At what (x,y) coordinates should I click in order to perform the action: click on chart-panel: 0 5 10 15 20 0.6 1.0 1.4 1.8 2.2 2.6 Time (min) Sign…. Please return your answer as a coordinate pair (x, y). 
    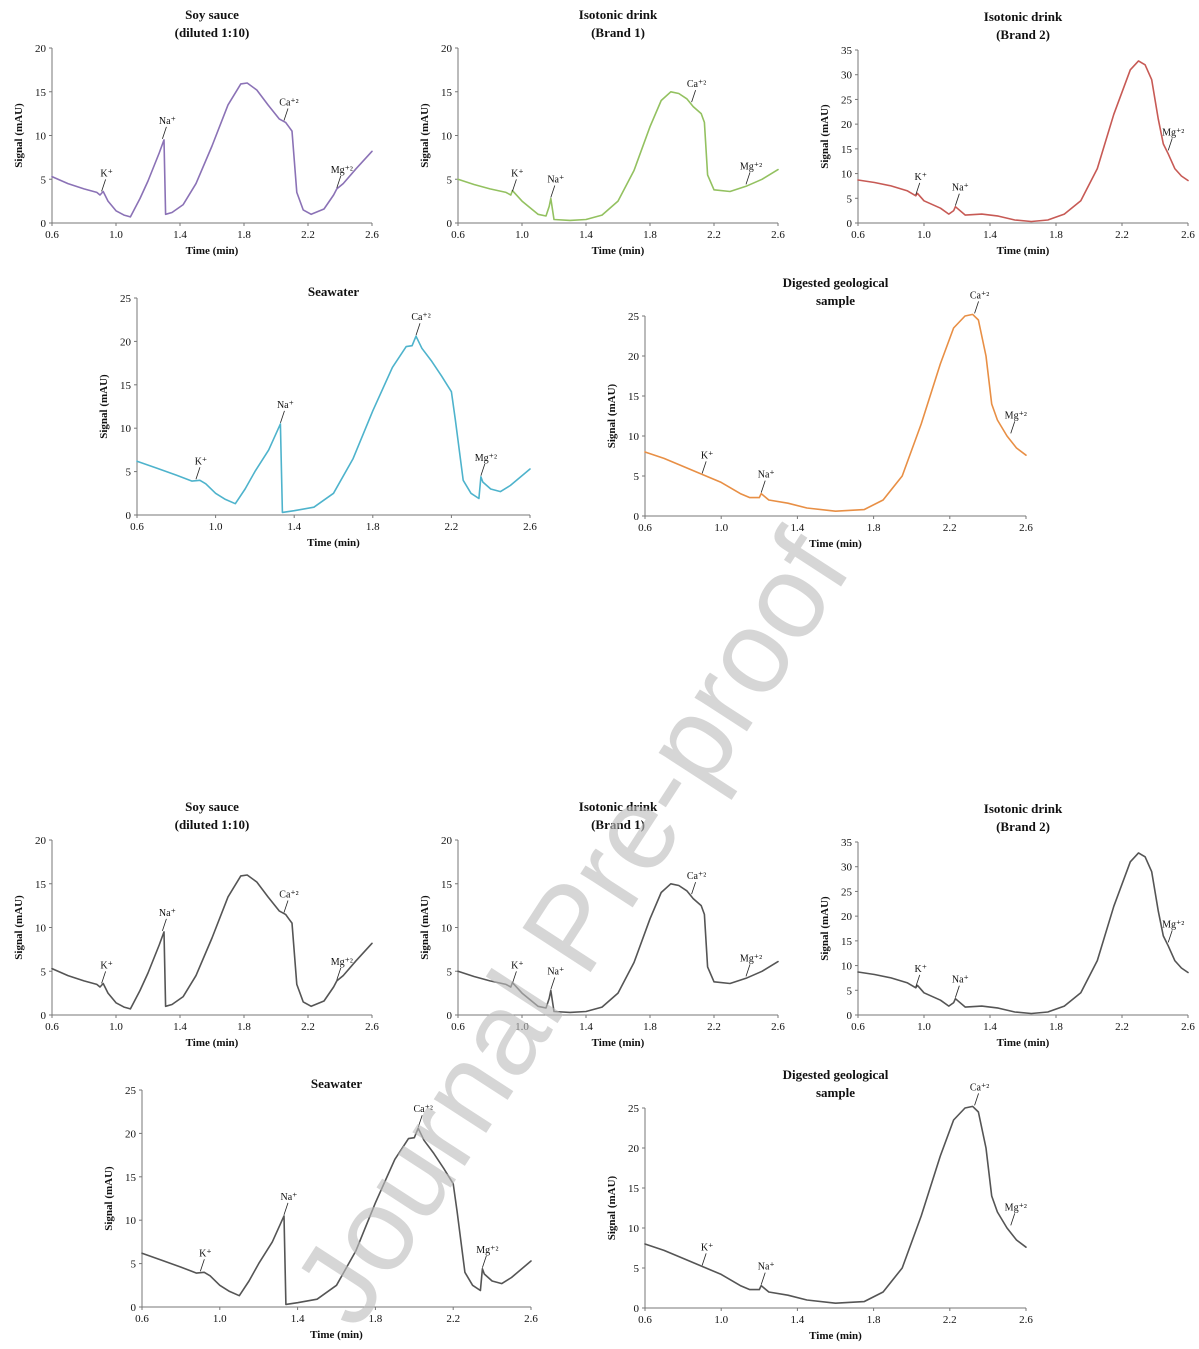
    Looking at the image, I should click on (196, 132).